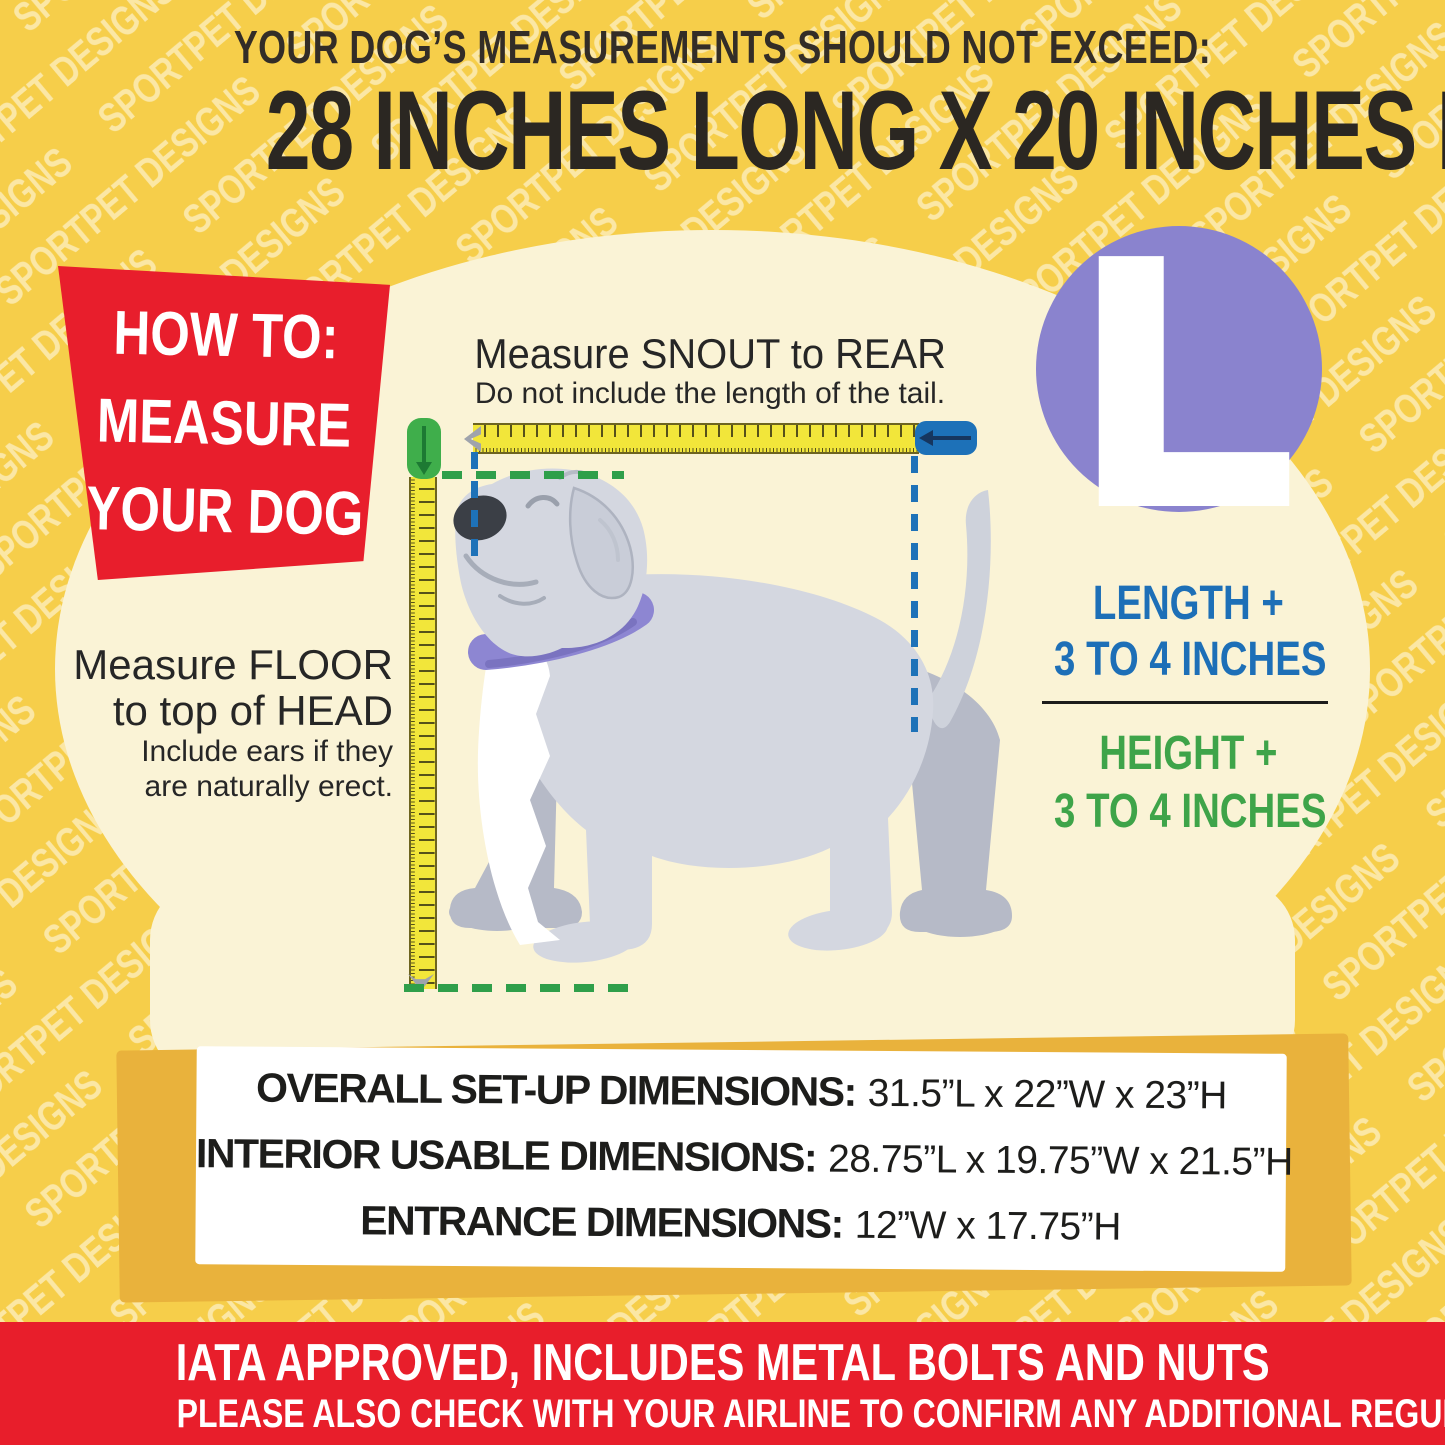 The image size is (1445, 1445). What do you see at coordinates (1047, 1094) in the screenshot?
I see `dimension-value: 31.5”L x 22”W x 23”H` at bounding box center [1047, 1094].